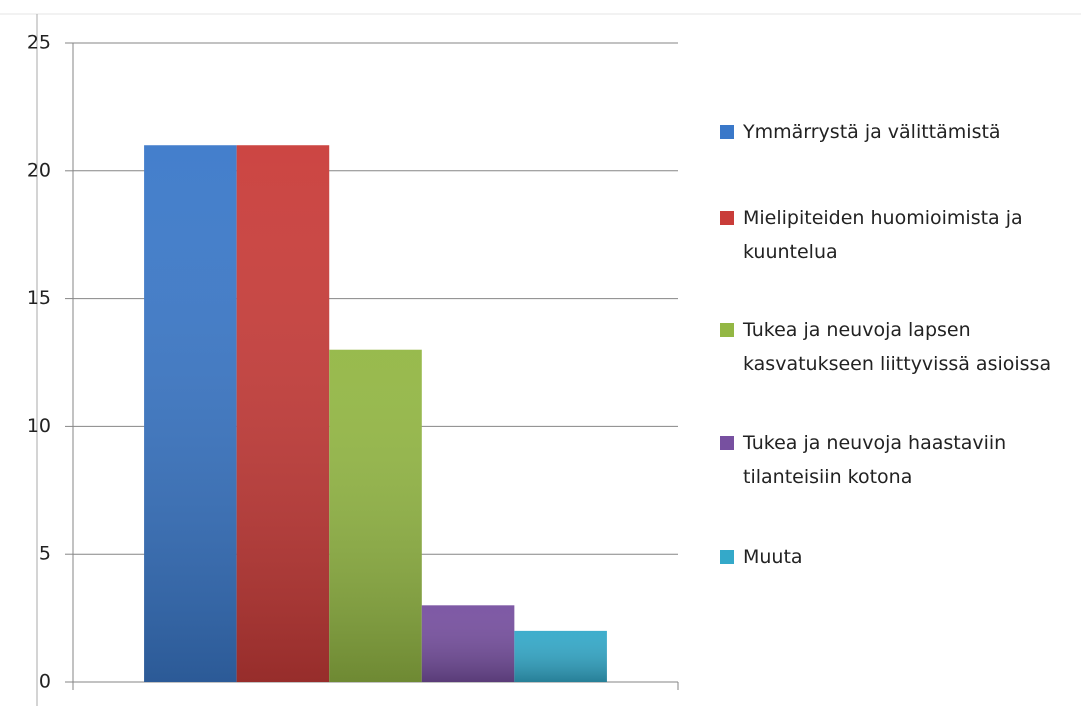 The height and width of the screenshot is (706, 1081). Describe the element at coordinates (45, 554) in the screenshot. I see `y-tick-label: 5` at that location.